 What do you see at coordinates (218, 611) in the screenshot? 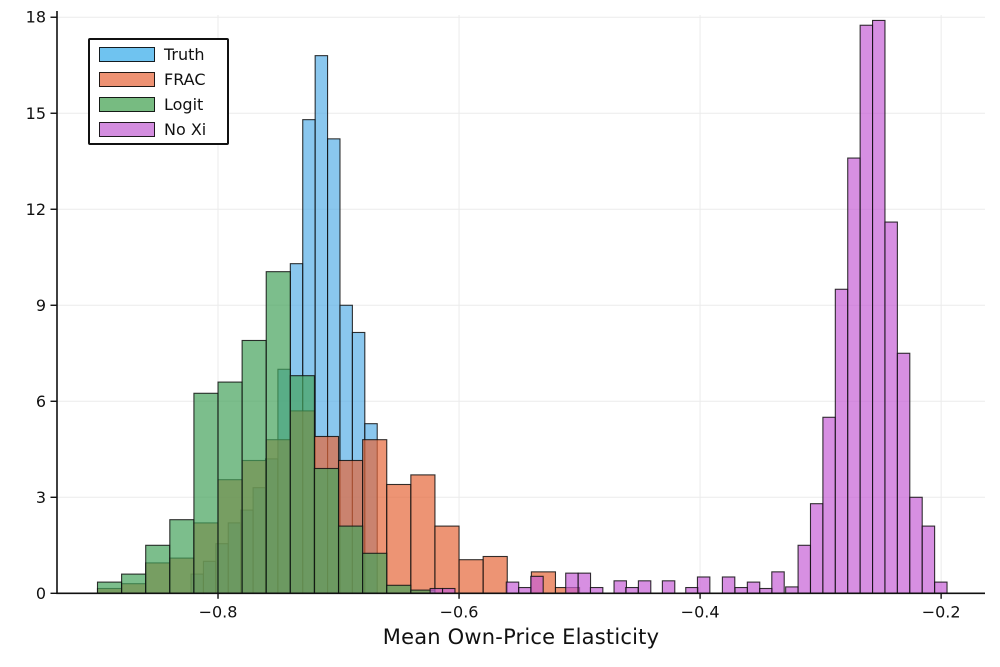
I see `x-tick-label: −0.8` at bounding box center [218, 611].